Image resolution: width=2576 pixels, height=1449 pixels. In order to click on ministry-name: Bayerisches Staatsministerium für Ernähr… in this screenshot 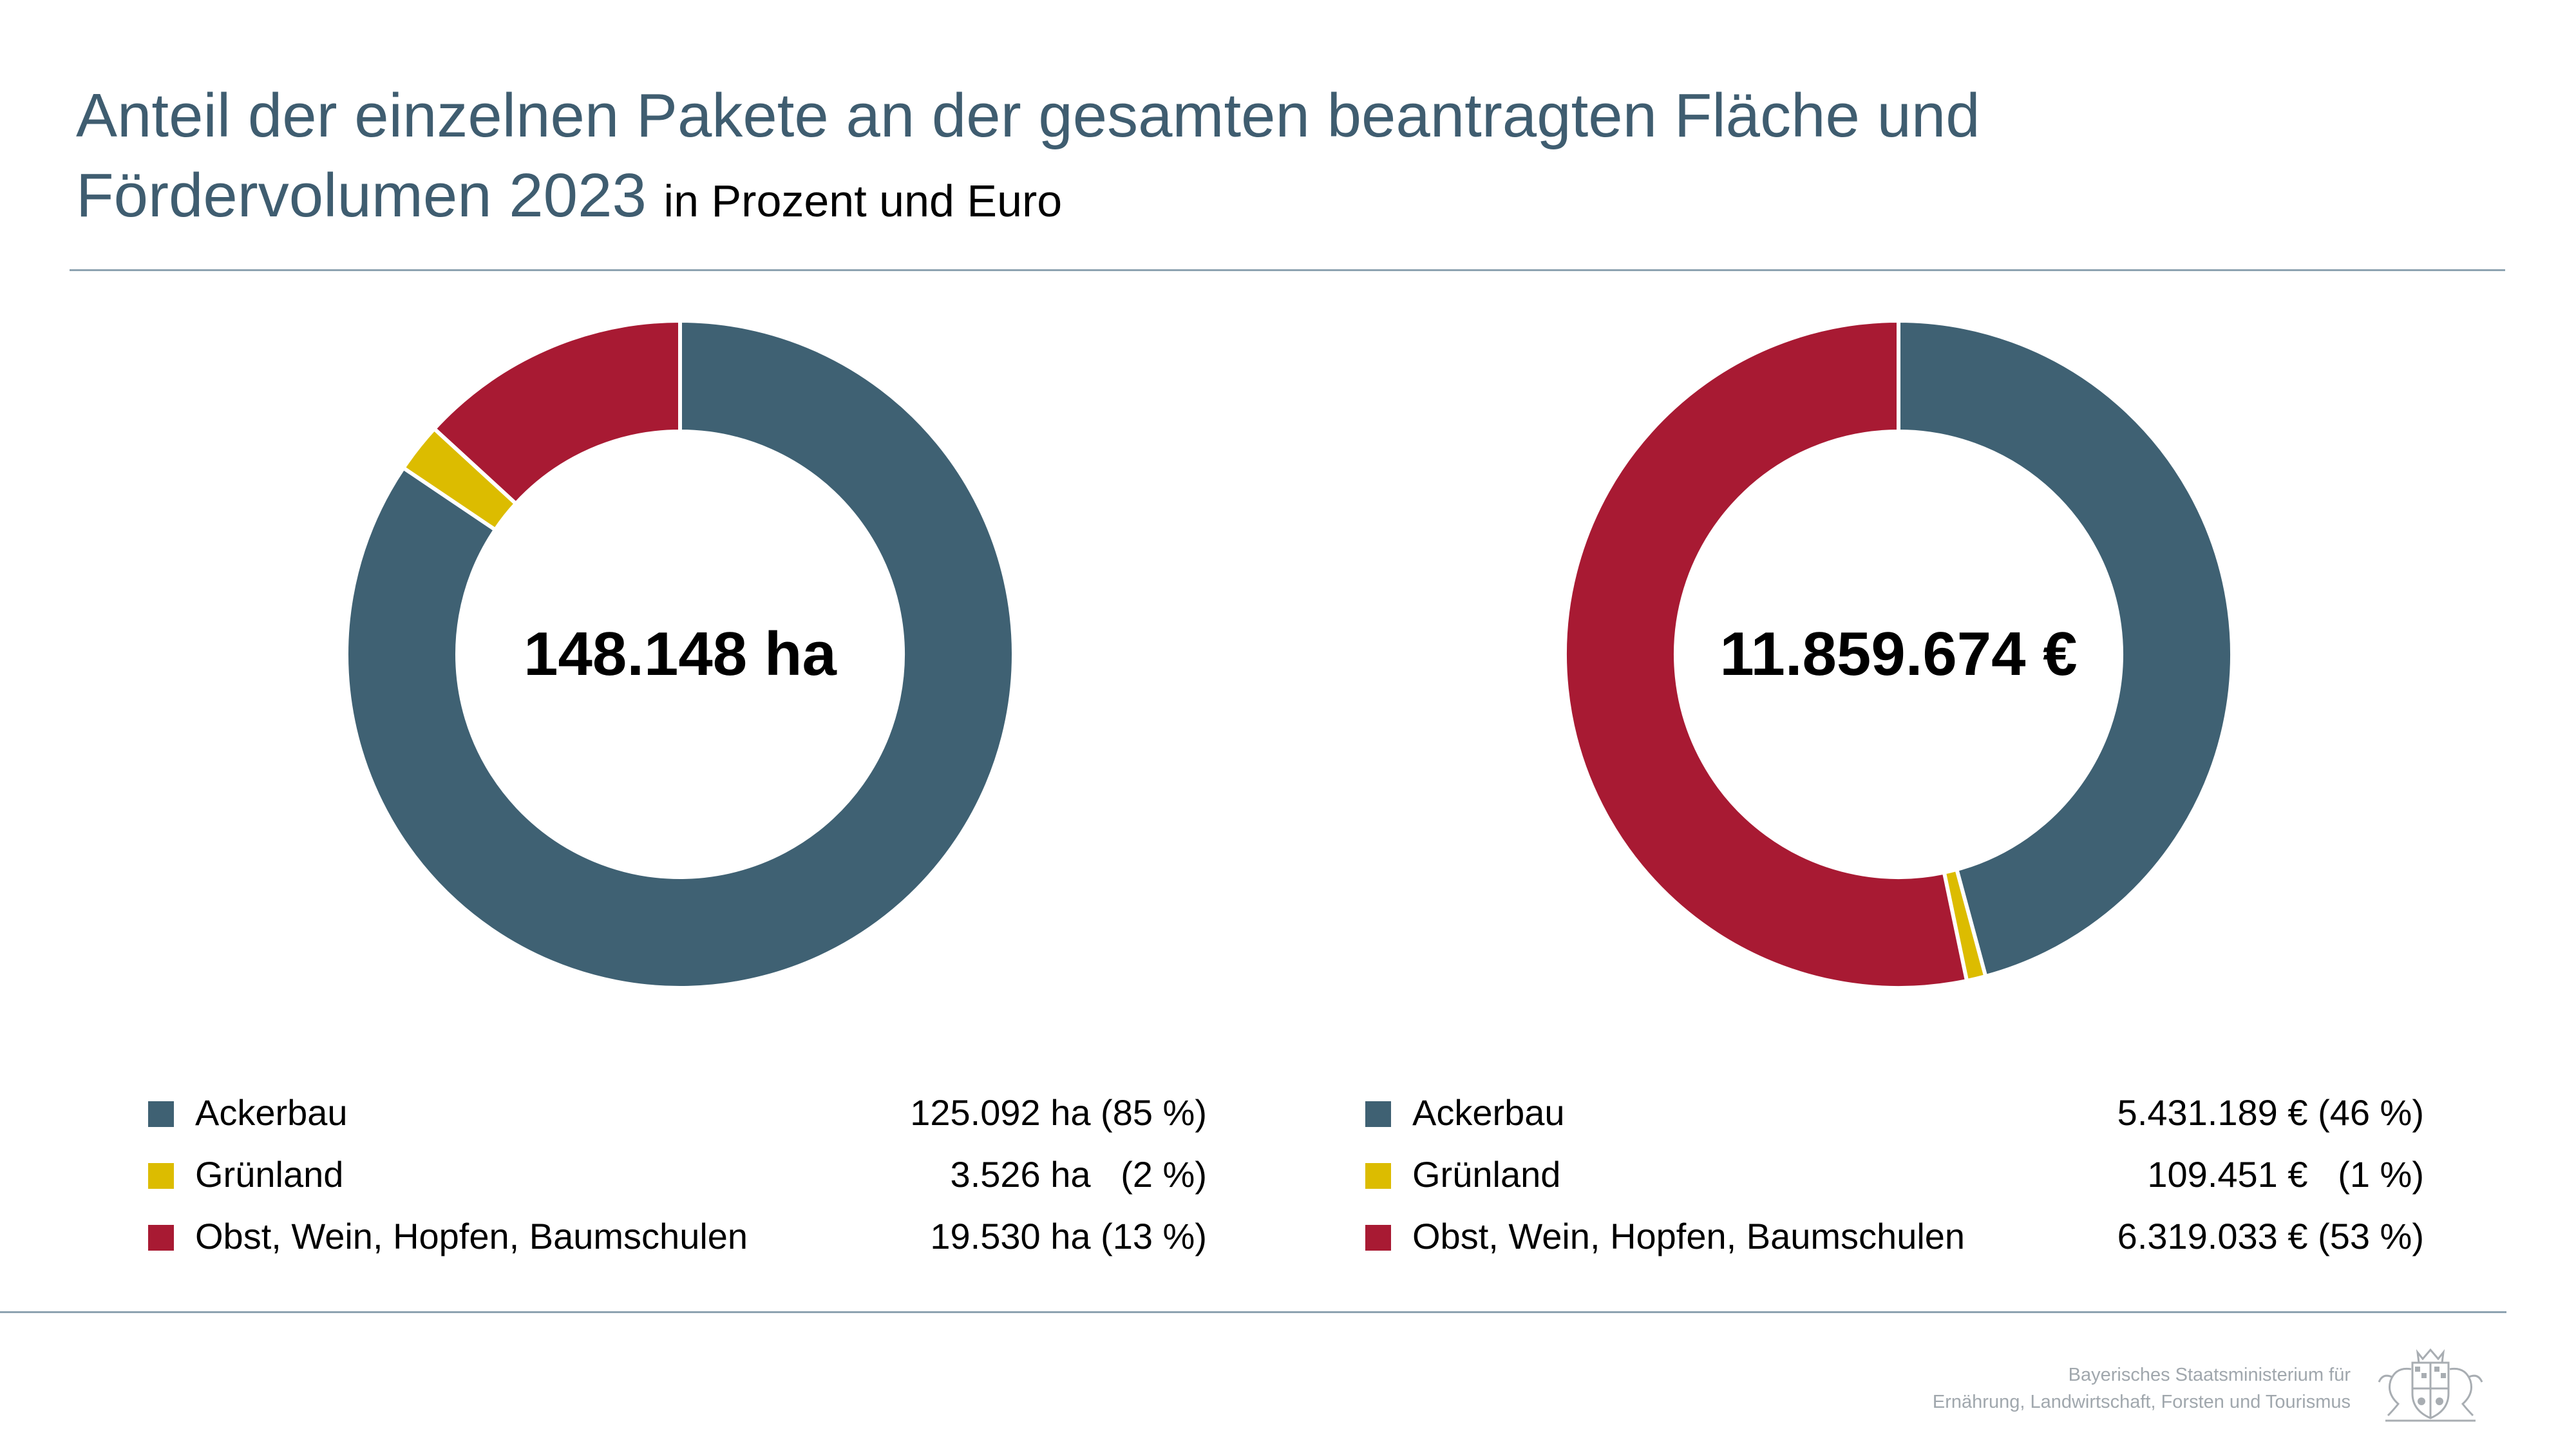, I will do `click(2109, 1388)`.